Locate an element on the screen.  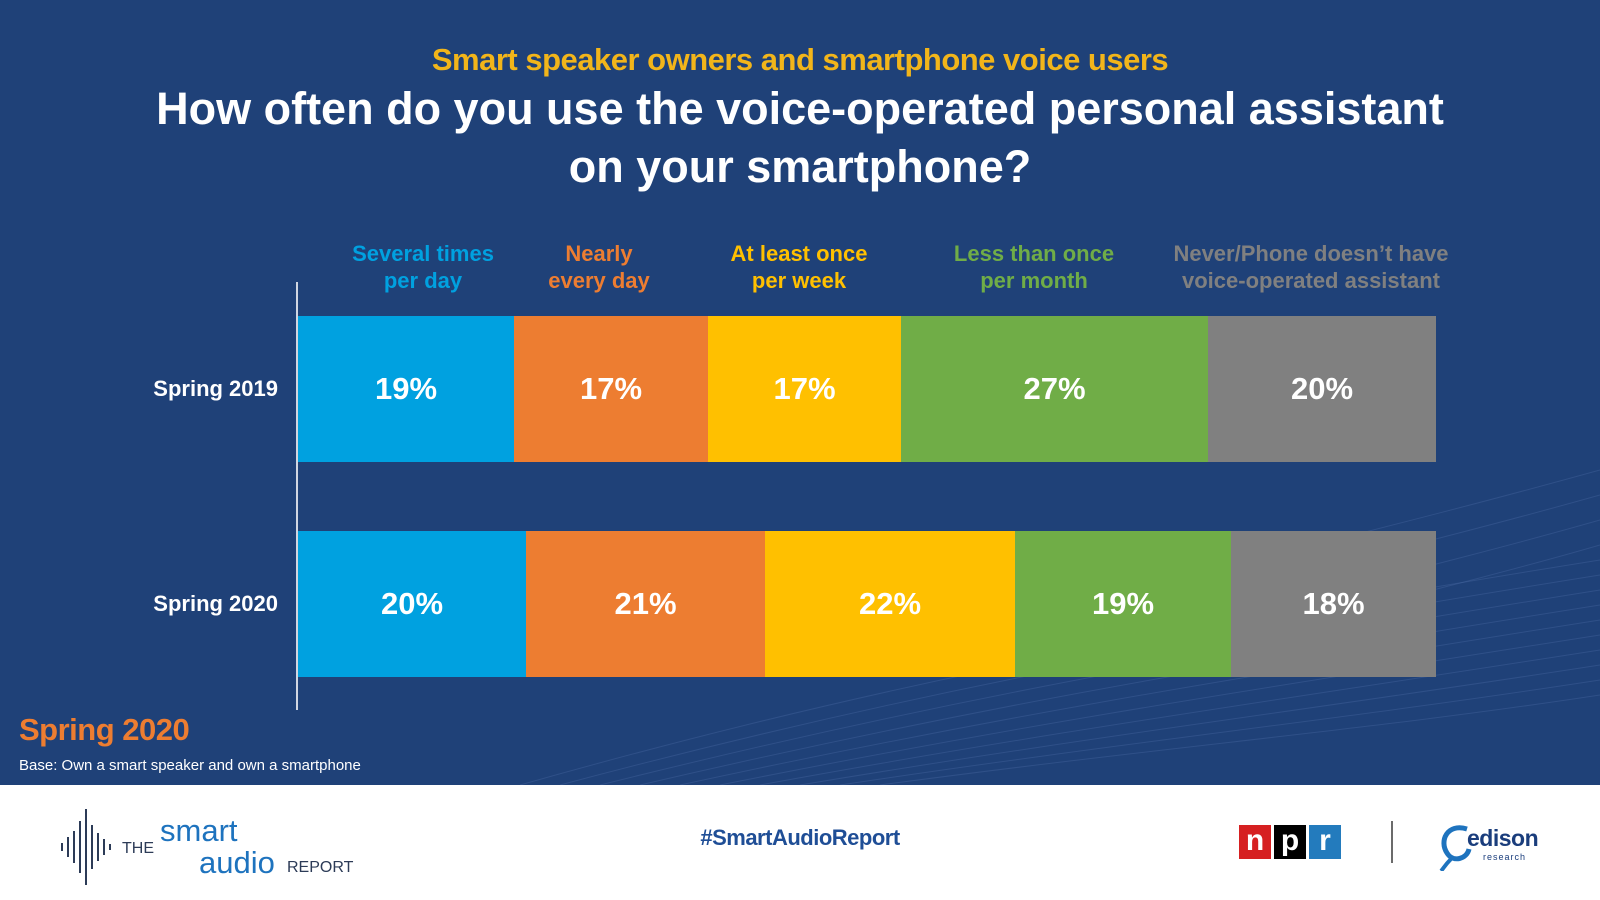
logo-divider is located at coordinates (1392, 842).